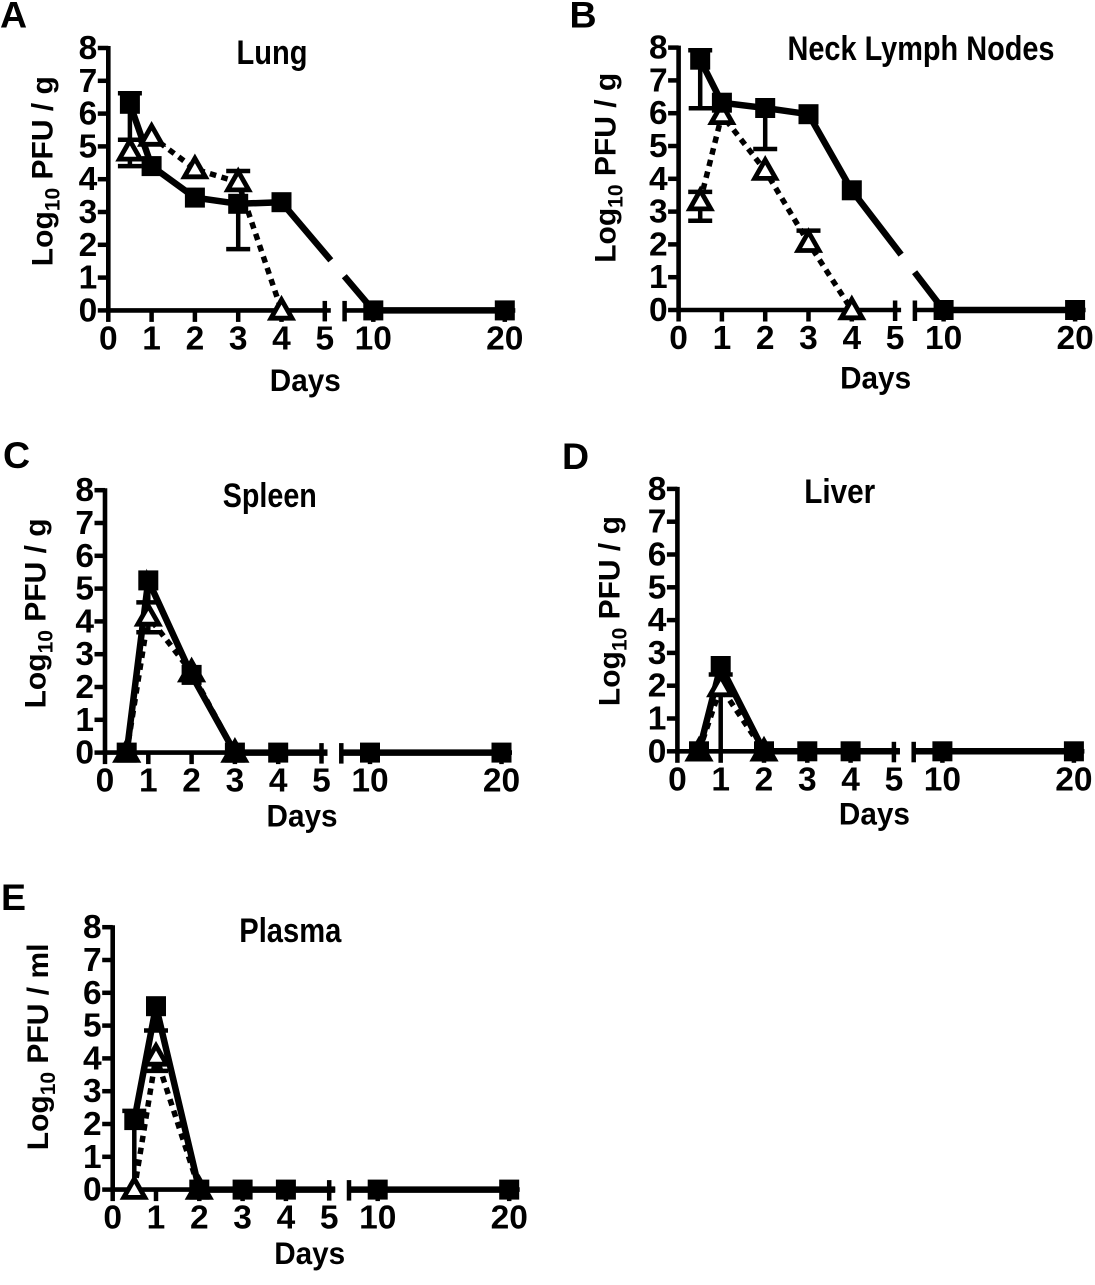 This screenshot has height=1285, width=1095. What do you see at coordinates (272, 53) in the screenshot?
I see `svg-text: Lung` at bounding box center [272, 53].